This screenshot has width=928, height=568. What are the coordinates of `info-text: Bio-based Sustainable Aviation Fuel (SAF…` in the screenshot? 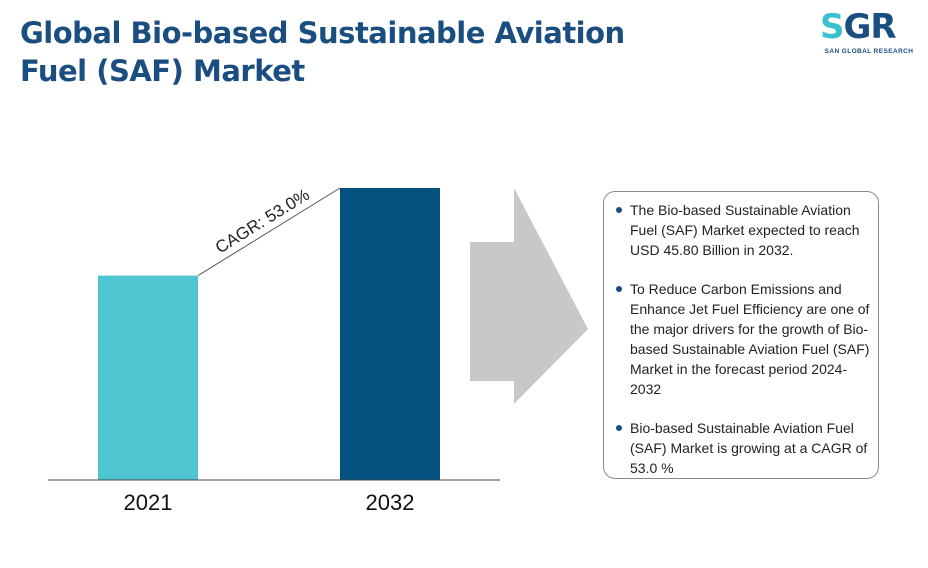 It's located at (749, 448).